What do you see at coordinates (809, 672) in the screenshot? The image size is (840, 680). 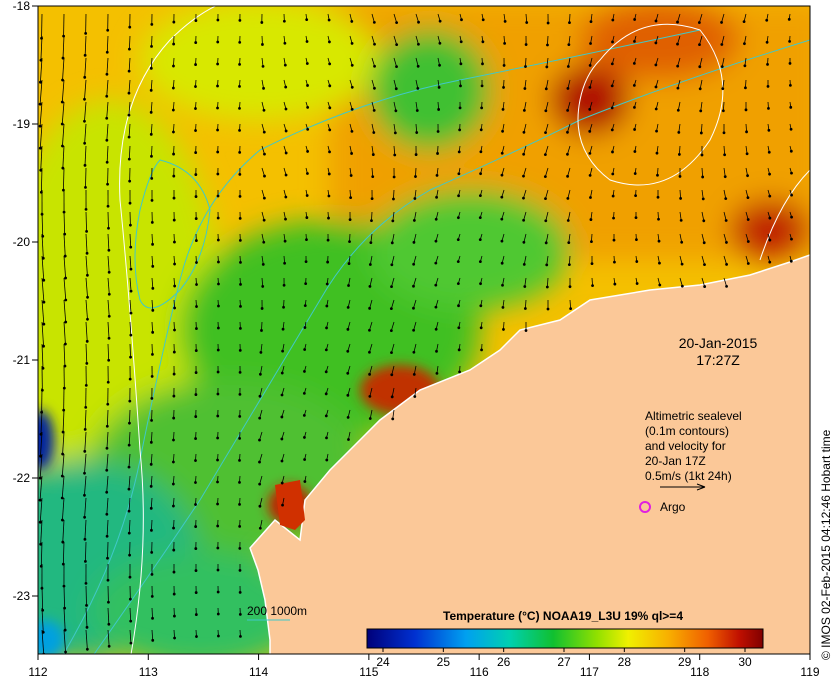 I see `lon-tick-label: 119` at bounding box center [809, 672].